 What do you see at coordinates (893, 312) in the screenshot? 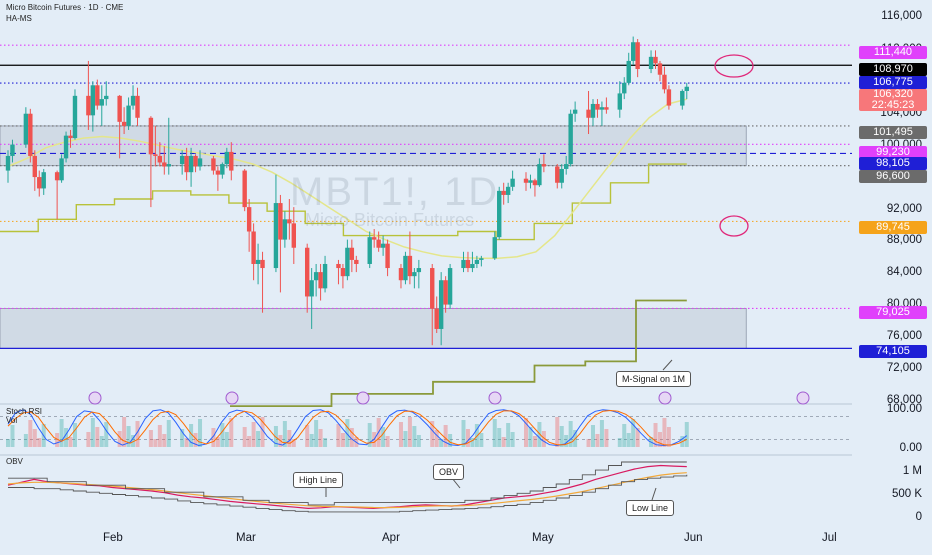
I see `price-tag-79025: 79,025` at bounding box center [893, 312].